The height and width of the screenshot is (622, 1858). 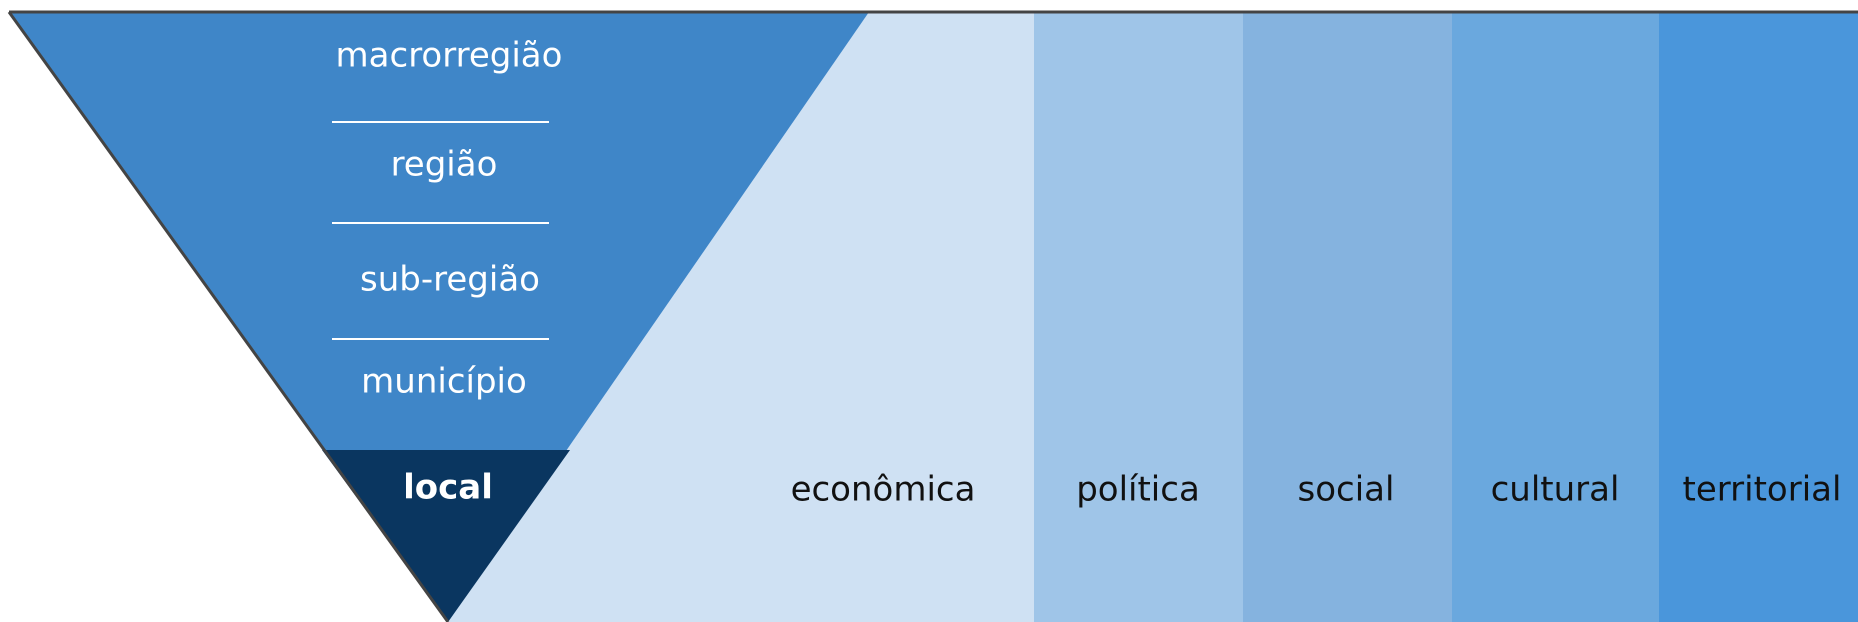 What do you see at coordinates (444, 165) in the screenshot?
I see `level-label: região` at bounding box center [444, 165].